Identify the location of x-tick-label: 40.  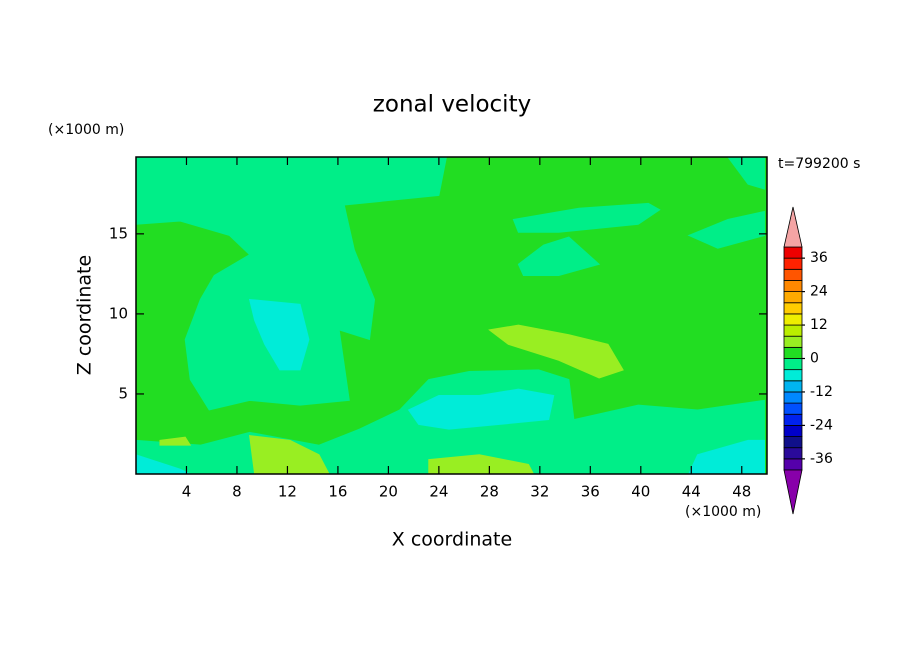
(640, 492).